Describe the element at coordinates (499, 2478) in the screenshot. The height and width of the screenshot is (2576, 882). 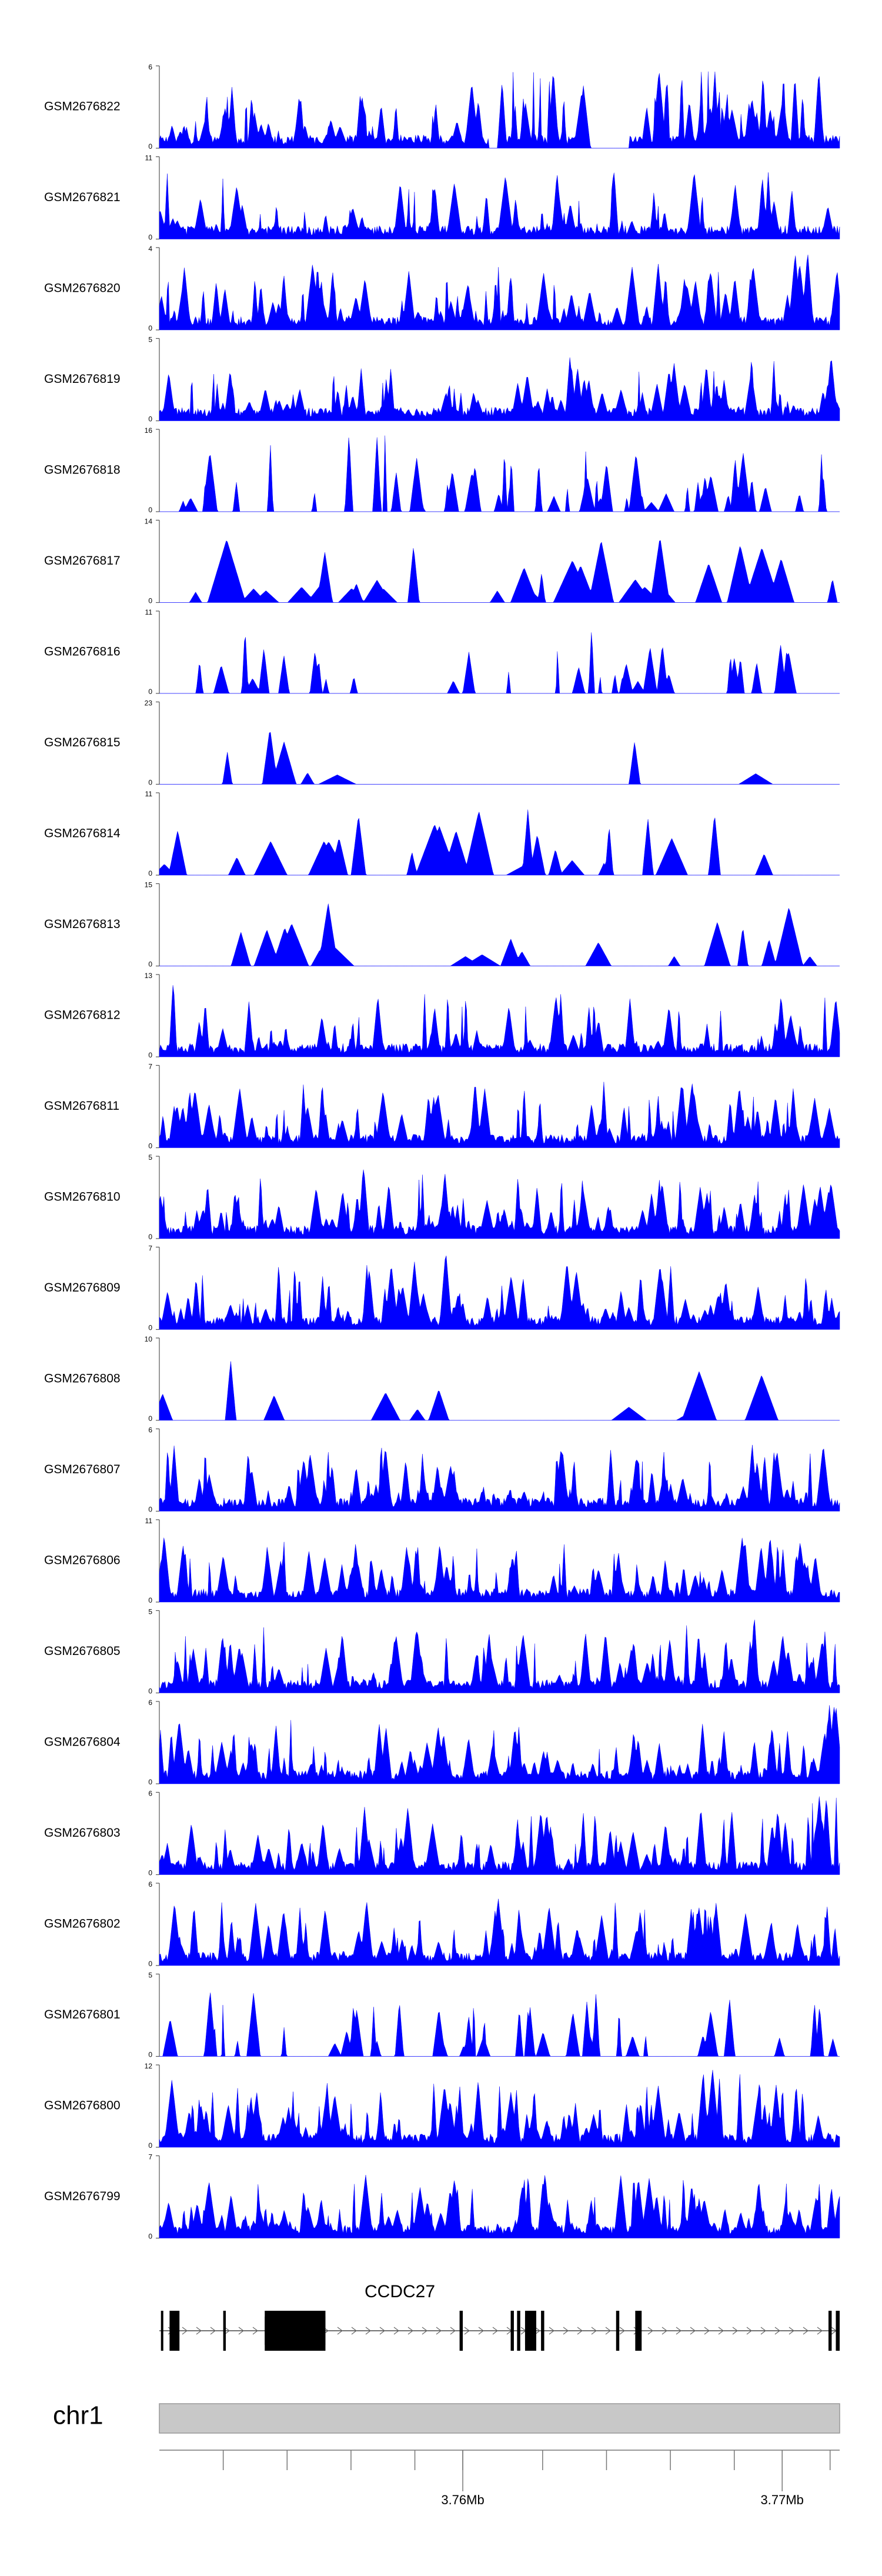
I see `genome-axis: 3.76Mb 3.77Mb` at that location.